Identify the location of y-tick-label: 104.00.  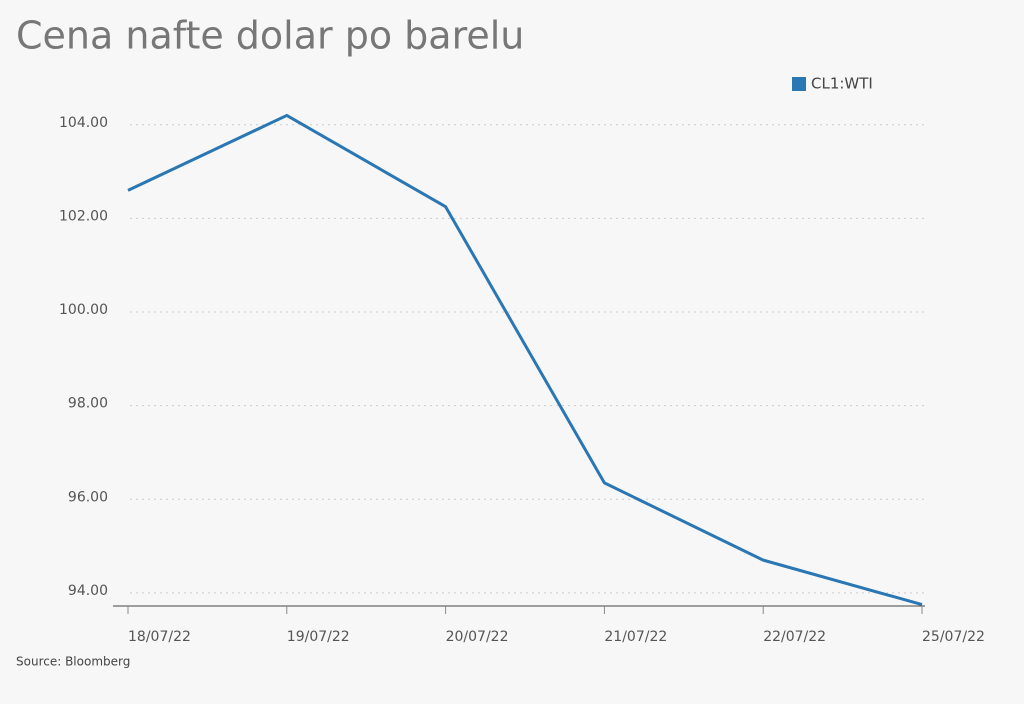
(83, 123).